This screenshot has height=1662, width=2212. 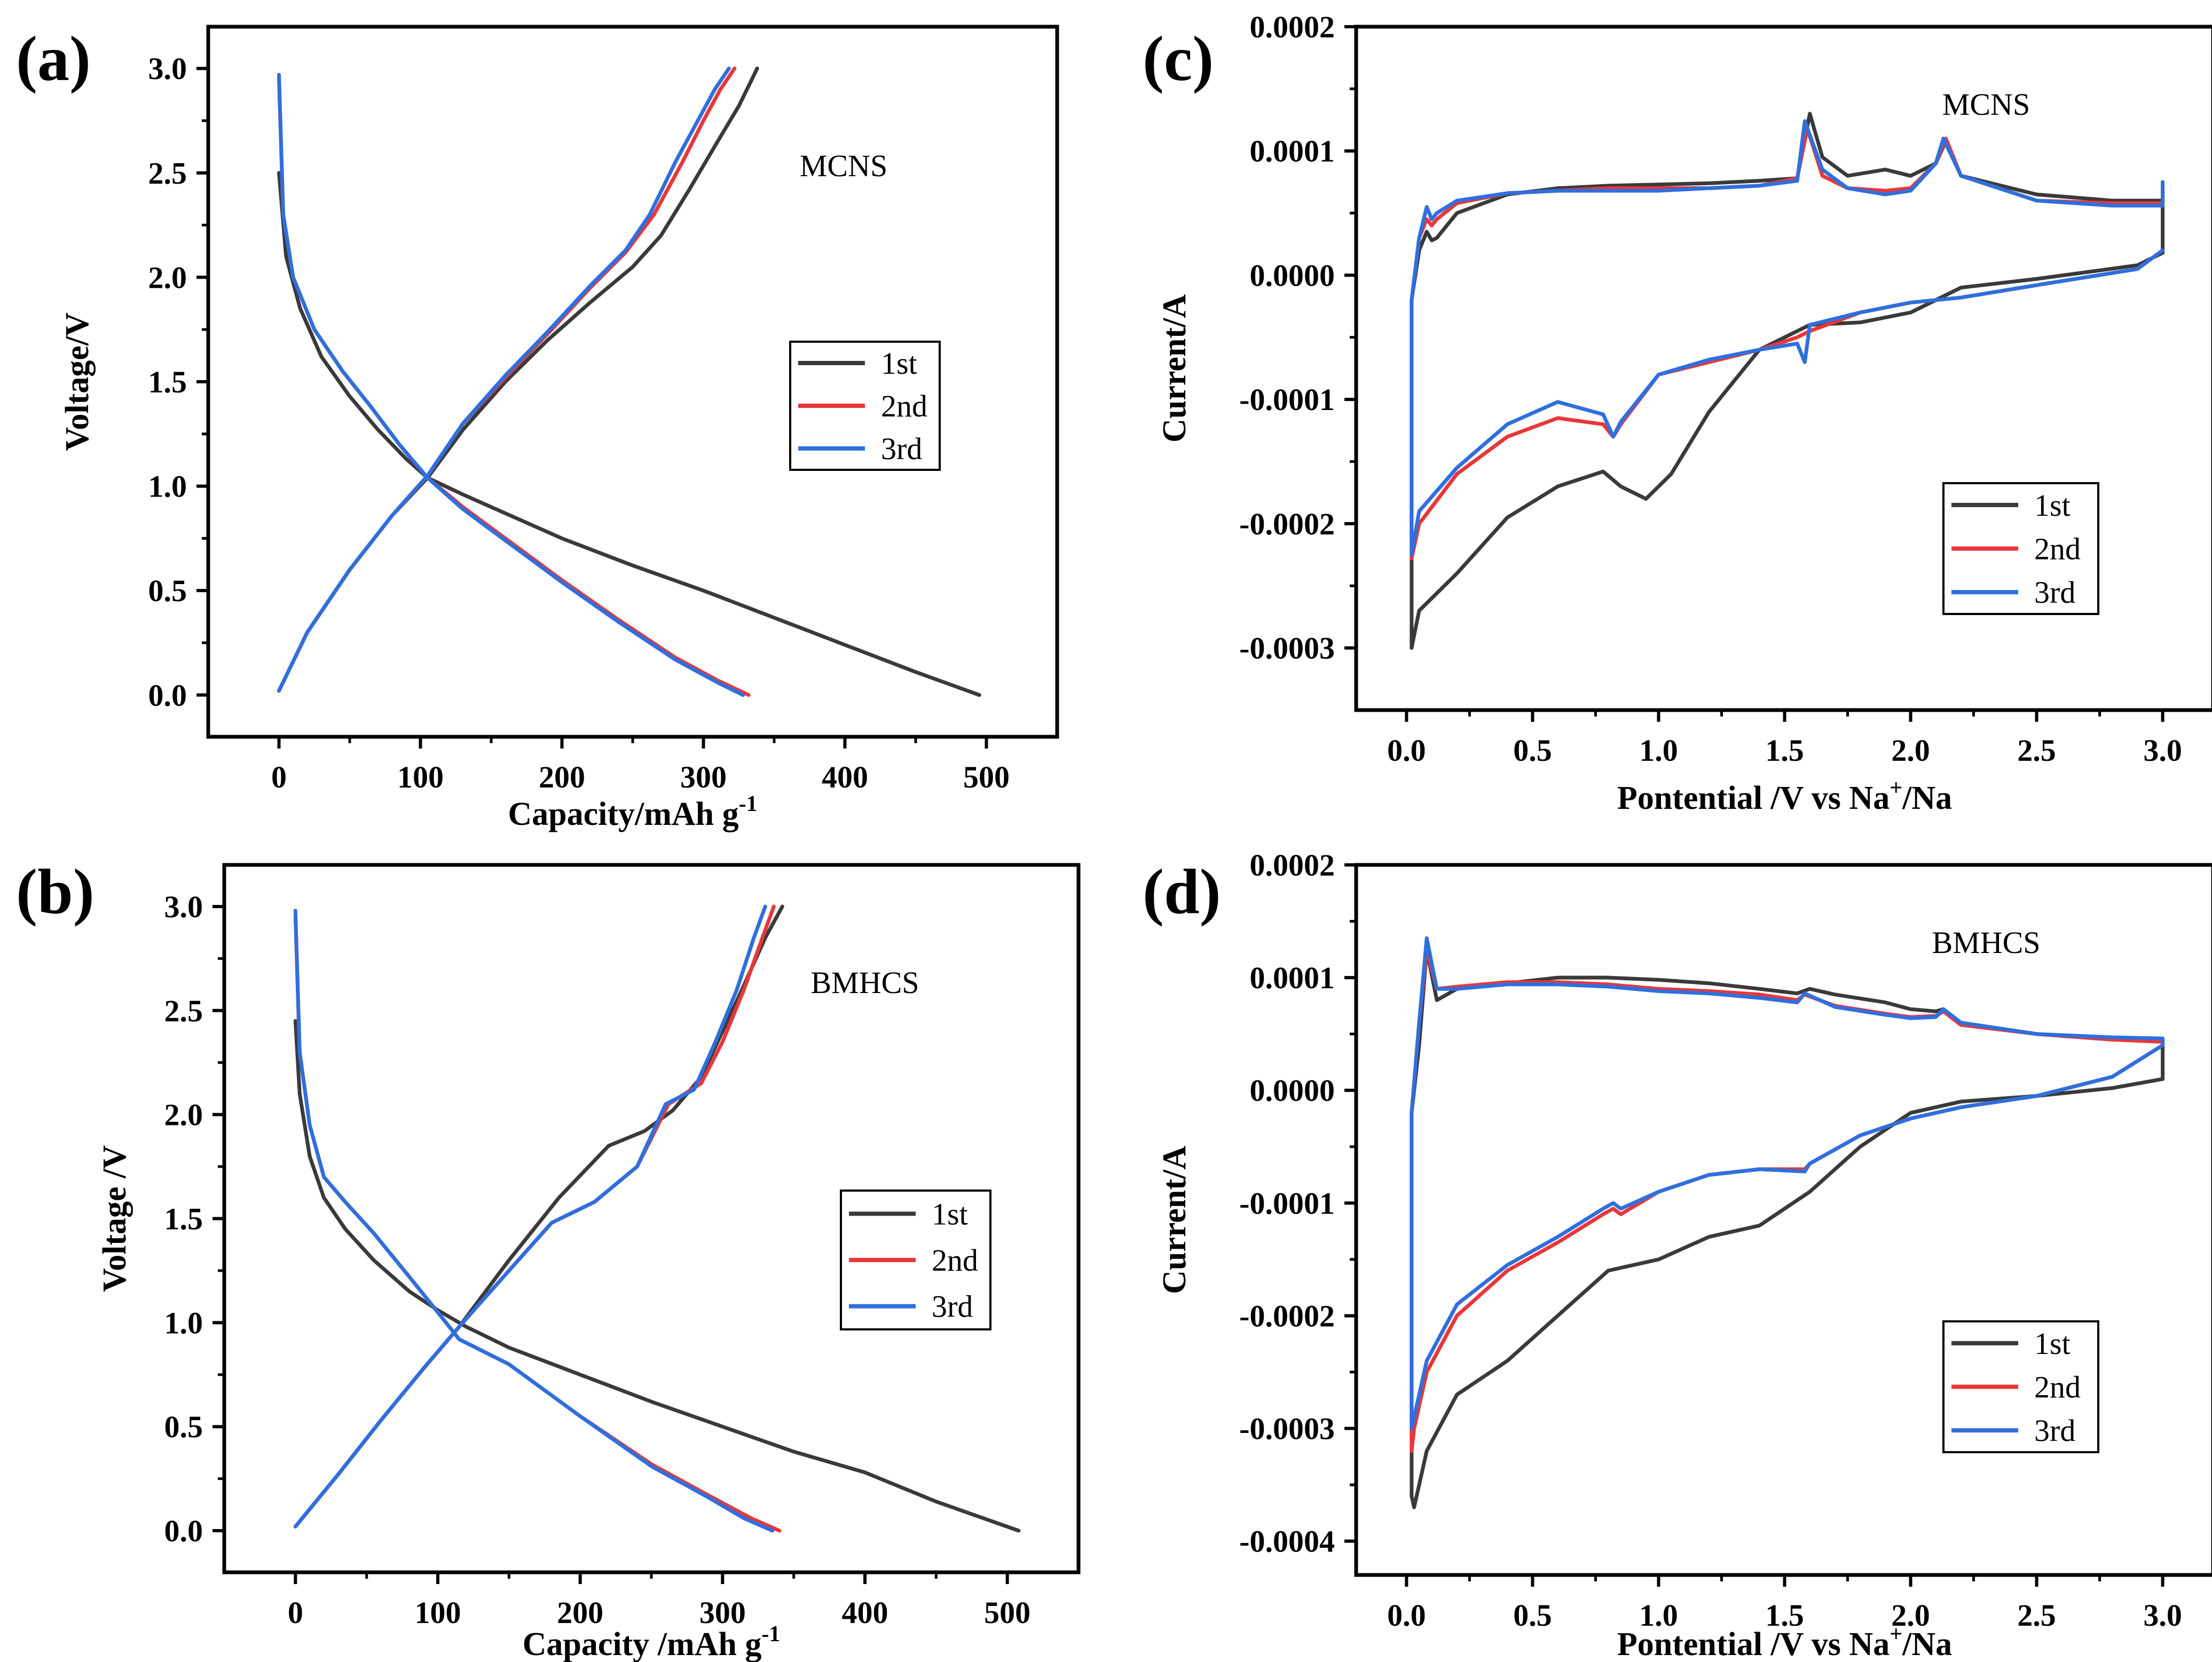 What do you see at coordinates (632, 812) in the screenshot?
I see `x-axis-title: Capacity/mAh g-1` at bounding box center [632, 812].